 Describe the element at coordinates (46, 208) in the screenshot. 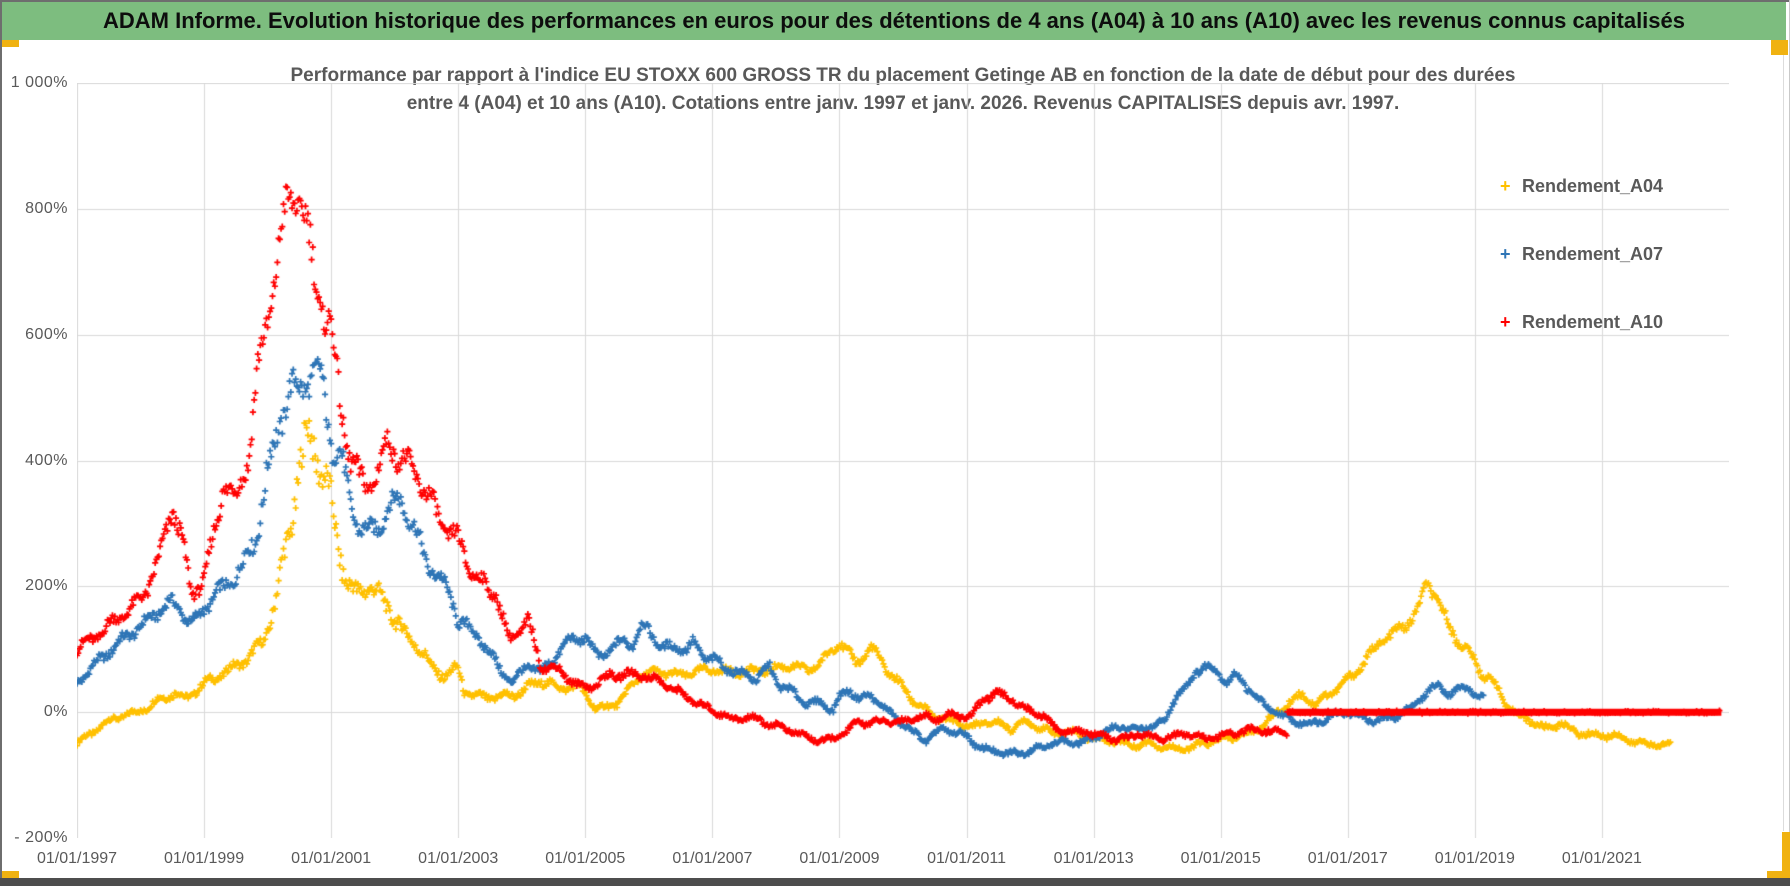

I see `y-tick-label: 800%` at that location.